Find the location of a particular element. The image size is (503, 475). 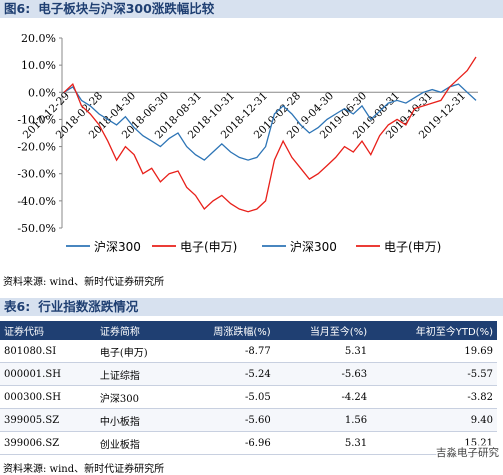

col-header-name: 证券简称 is located at coordinates (137, 330).